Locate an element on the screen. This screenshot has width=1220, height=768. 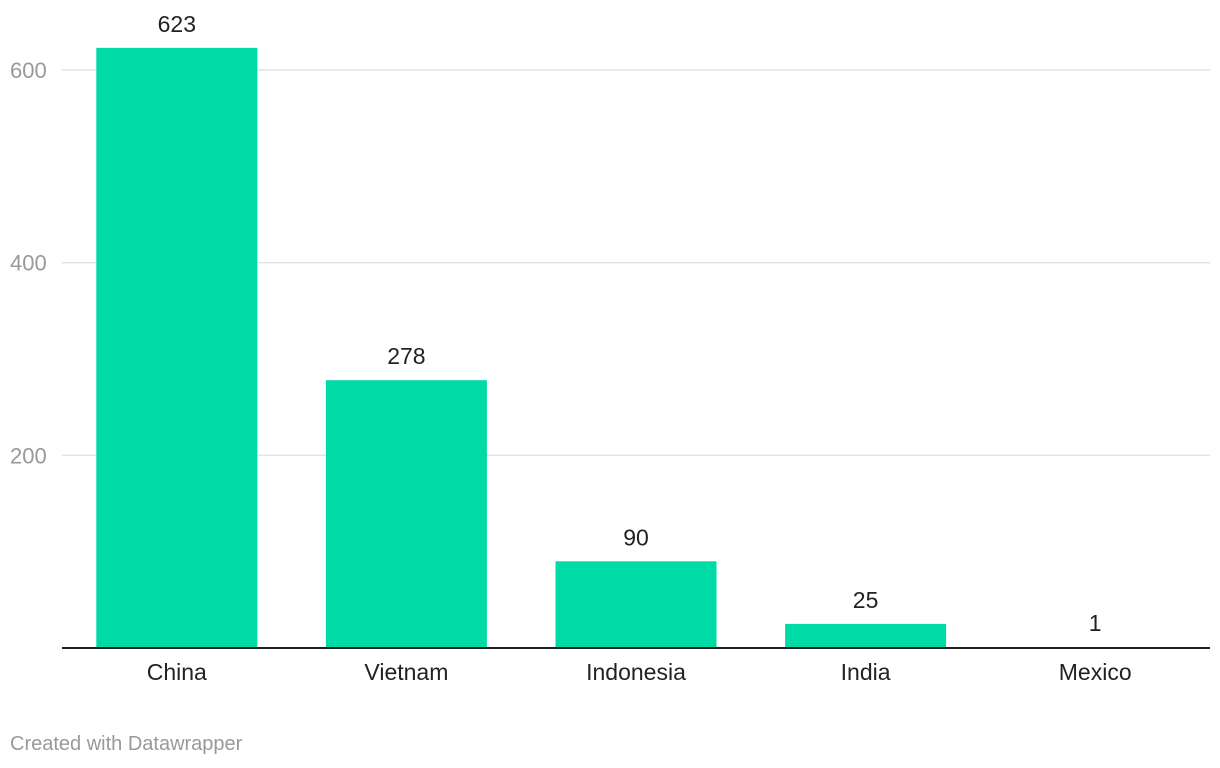
chart-credit: Created with Datawrapper is located at coordinates (126, 744).